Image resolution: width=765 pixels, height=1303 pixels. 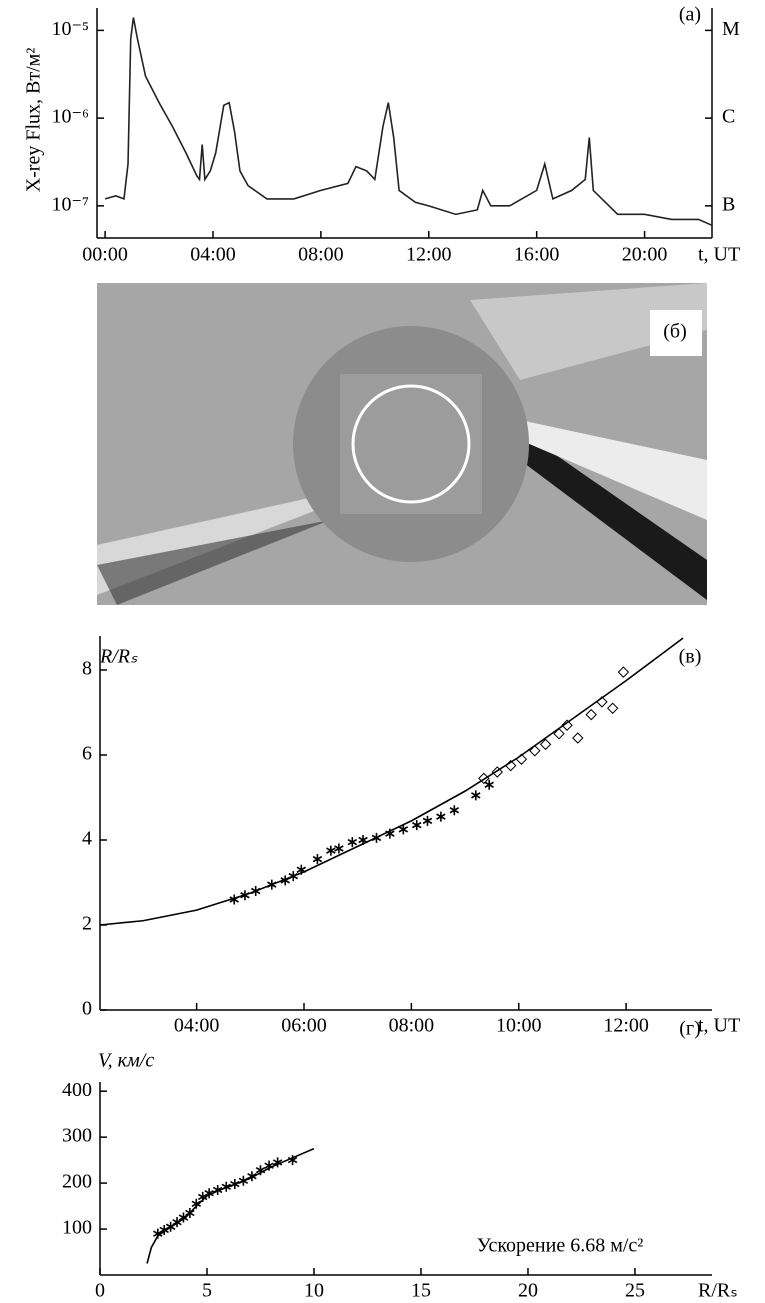 What do you see at coordinates (87, 754) in the screenshot?
I see `y-tick-label: 6` at bounding box center [87, 754].